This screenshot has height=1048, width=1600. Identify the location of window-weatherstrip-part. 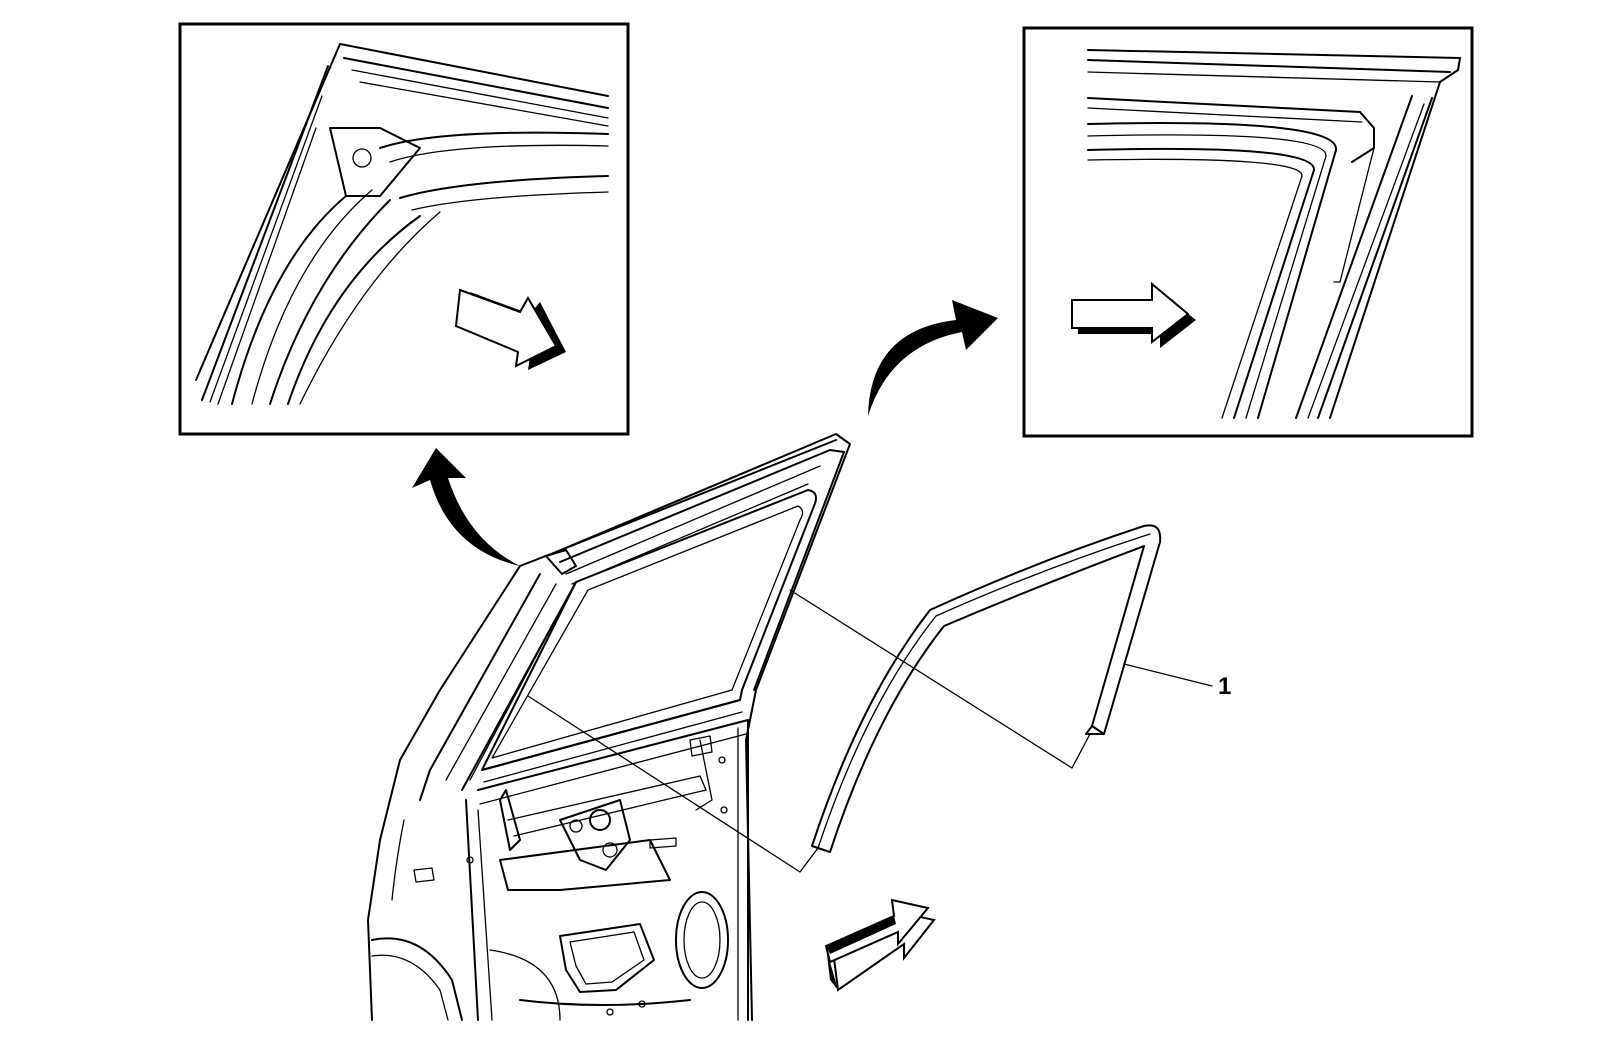
(986, 688).